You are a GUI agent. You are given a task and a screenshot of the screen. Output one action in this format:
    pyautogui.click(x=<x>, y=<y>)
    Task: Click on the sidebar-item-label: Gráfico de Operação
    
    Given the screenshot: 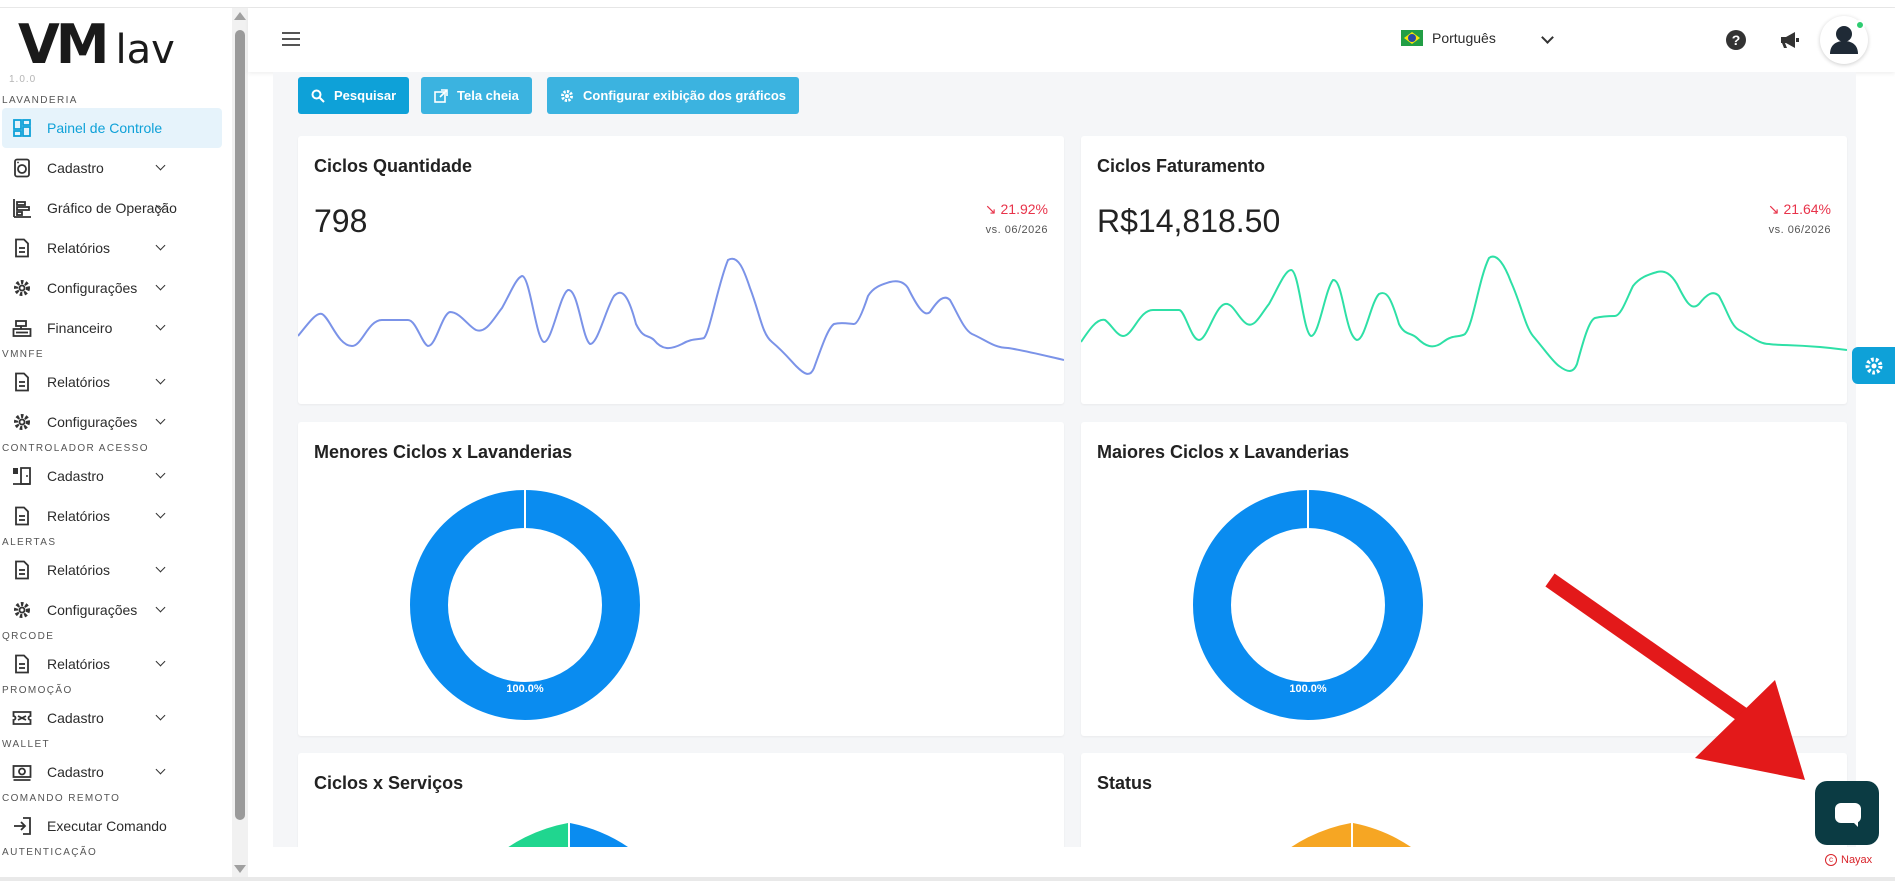 What is the action you would take?
    pyautogui.click(x=112, y=208)
    